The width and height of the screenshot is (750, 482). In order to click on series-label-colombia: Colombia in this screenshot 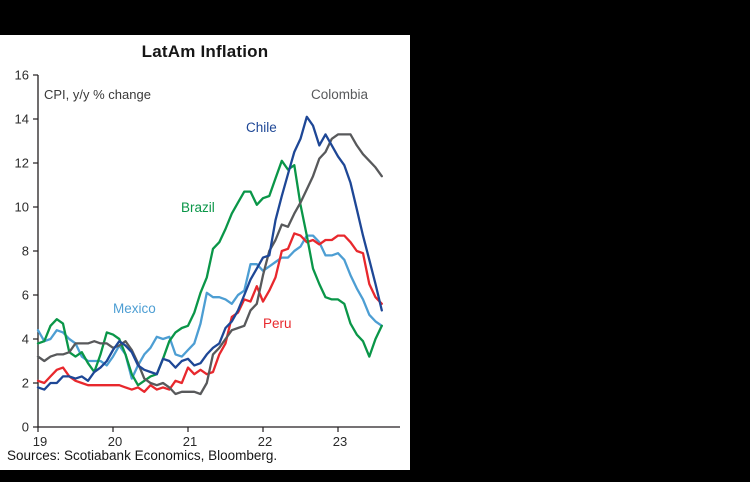, I will do `click(340, 94)`.